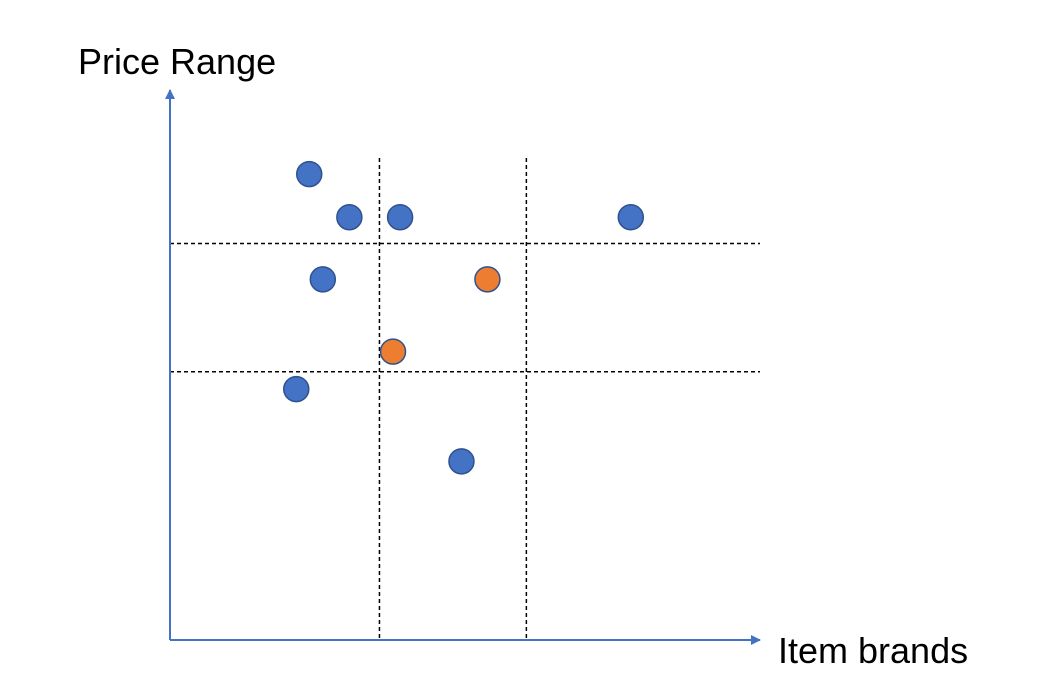 This screenshot has height=698, width=1046. I want to click on x-axis-title: Item brands, so click(873, 651).